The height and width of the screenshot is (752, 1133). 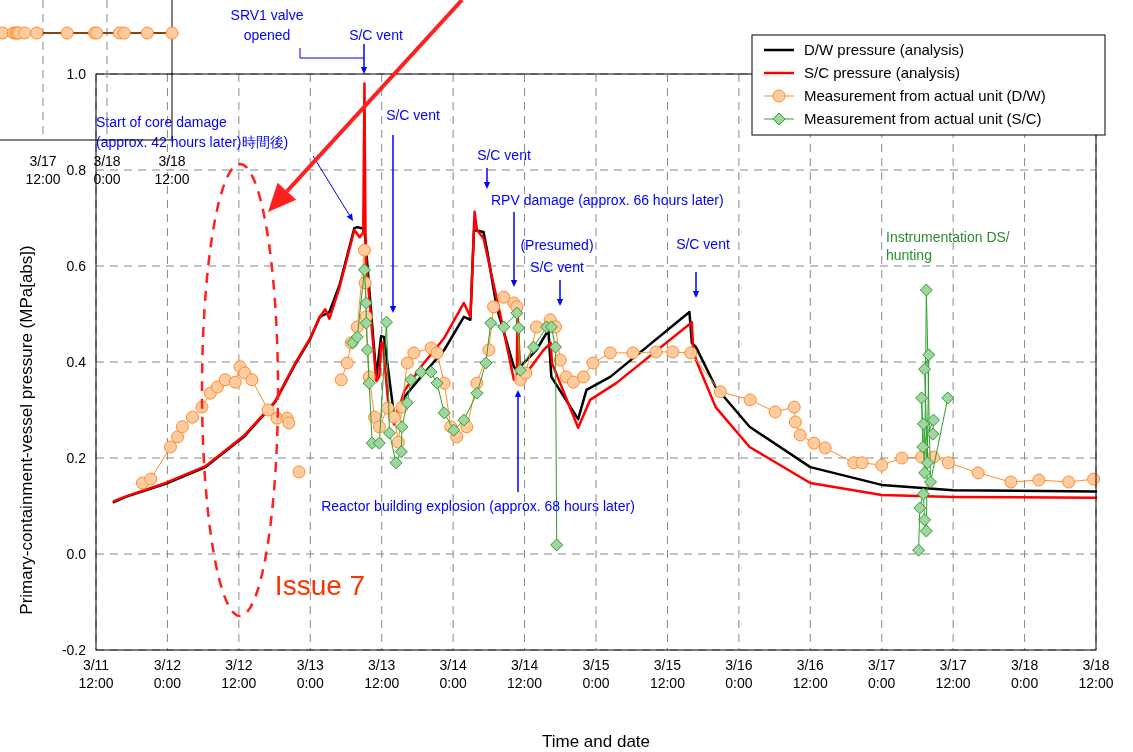 I want to click on y-axis-title: Primary-containment-vessel pressure (MPa[abs]), so click(x=26, y=430).